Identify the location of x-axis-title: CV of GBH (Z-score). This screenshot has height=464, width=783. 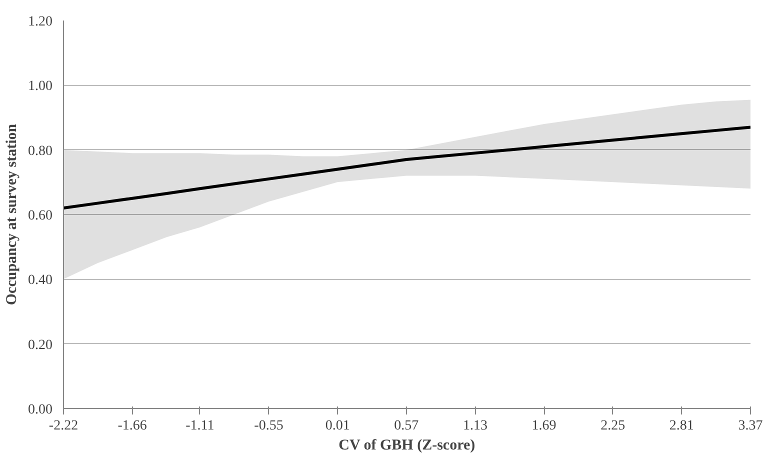
(407, 446).